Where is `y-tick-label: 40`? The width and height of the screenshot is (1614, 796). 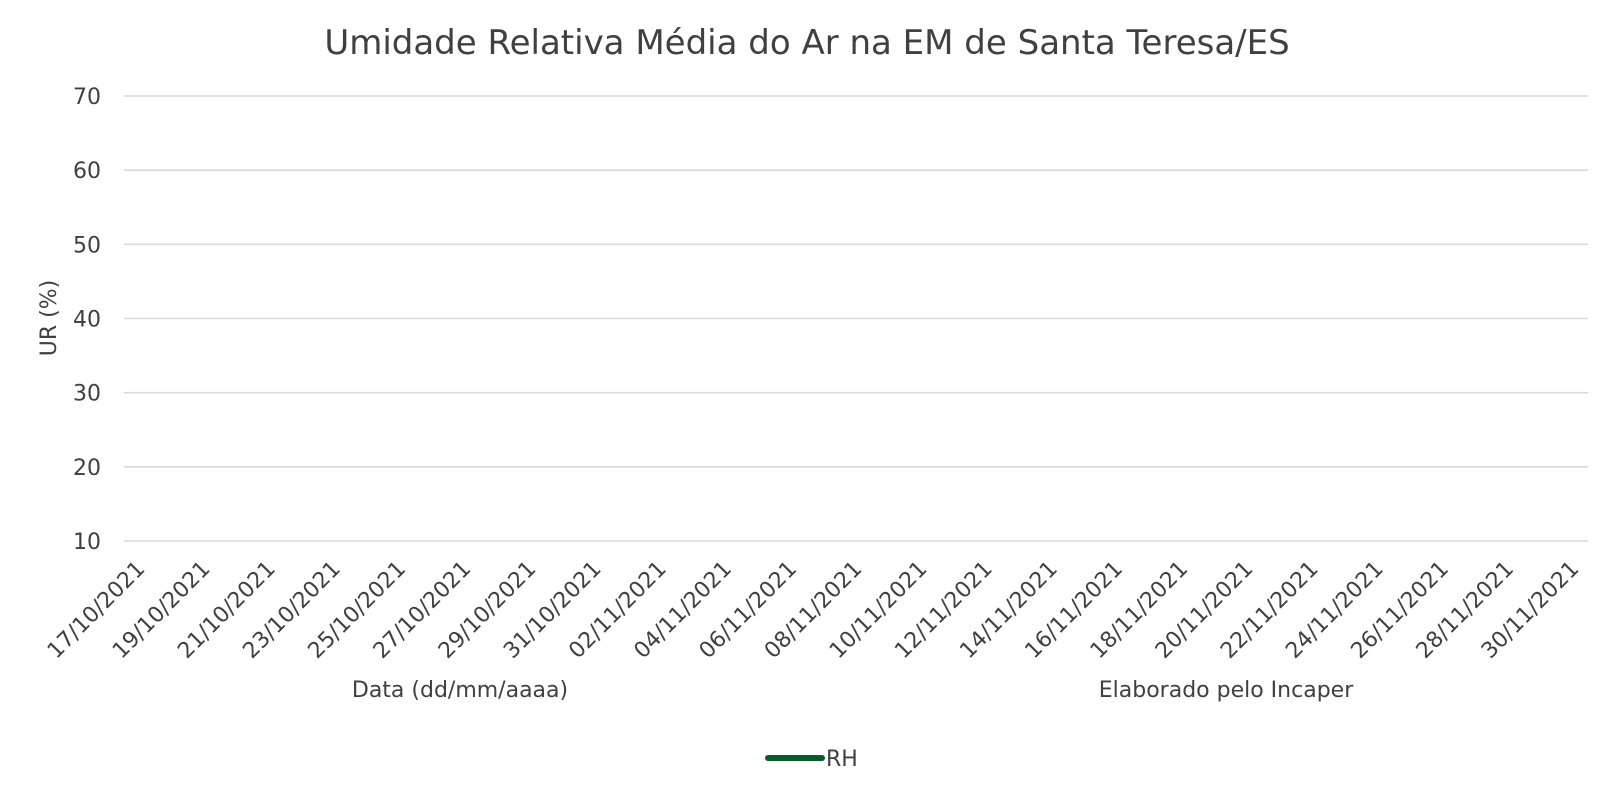
y-tick-label: 40 is located at coordinates (87, 320).